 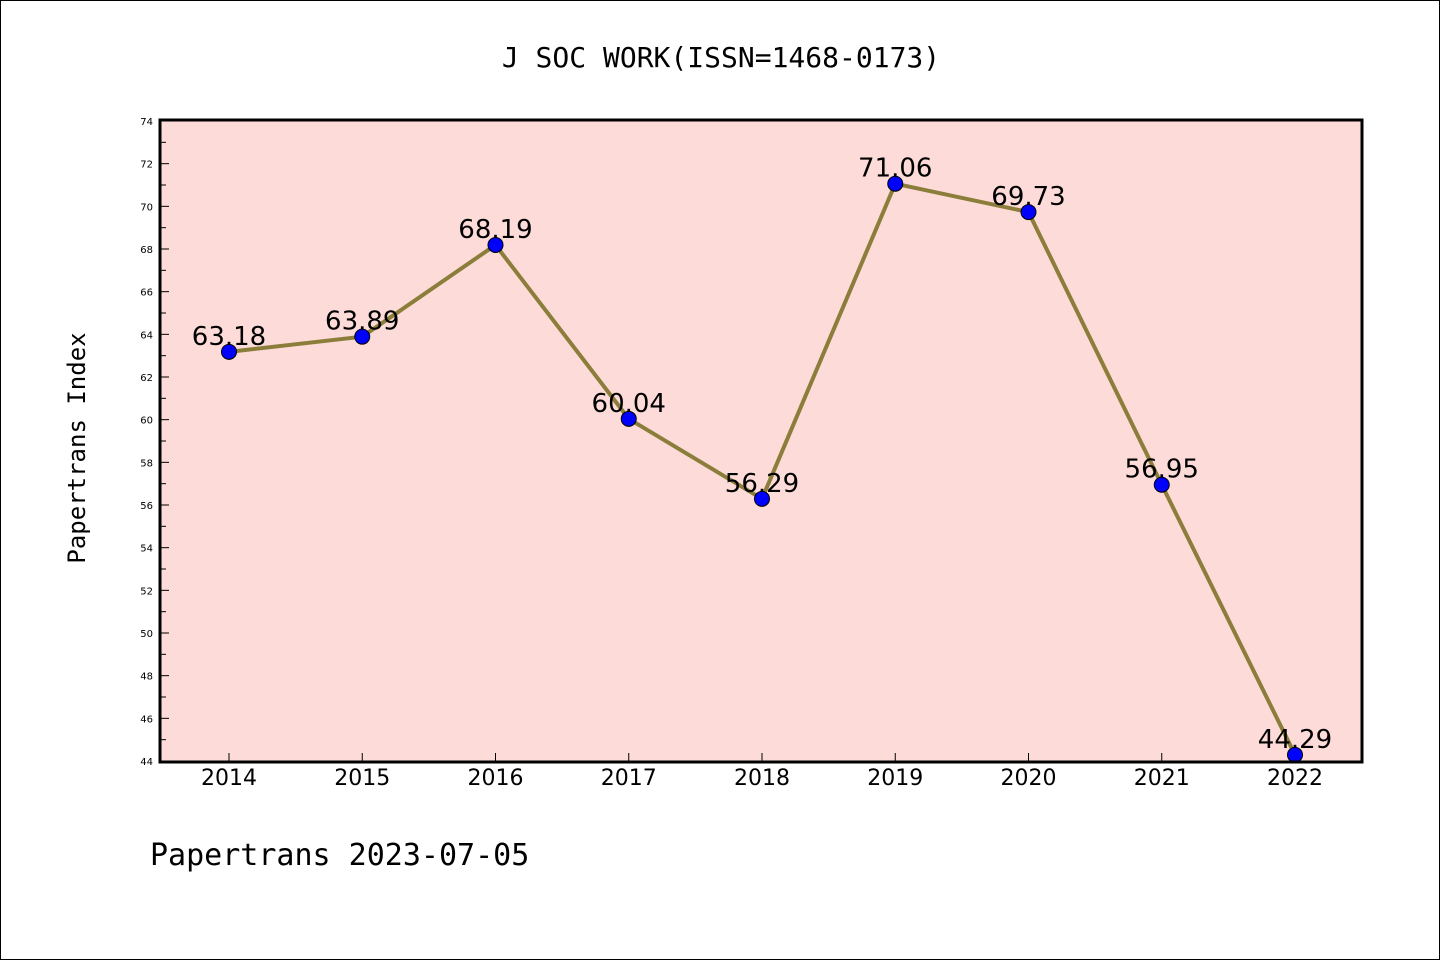 What do you see at coordinates (146, 549) in the screenshot?
I see `y-tick-label: 54` at bounding box center [146, 549].